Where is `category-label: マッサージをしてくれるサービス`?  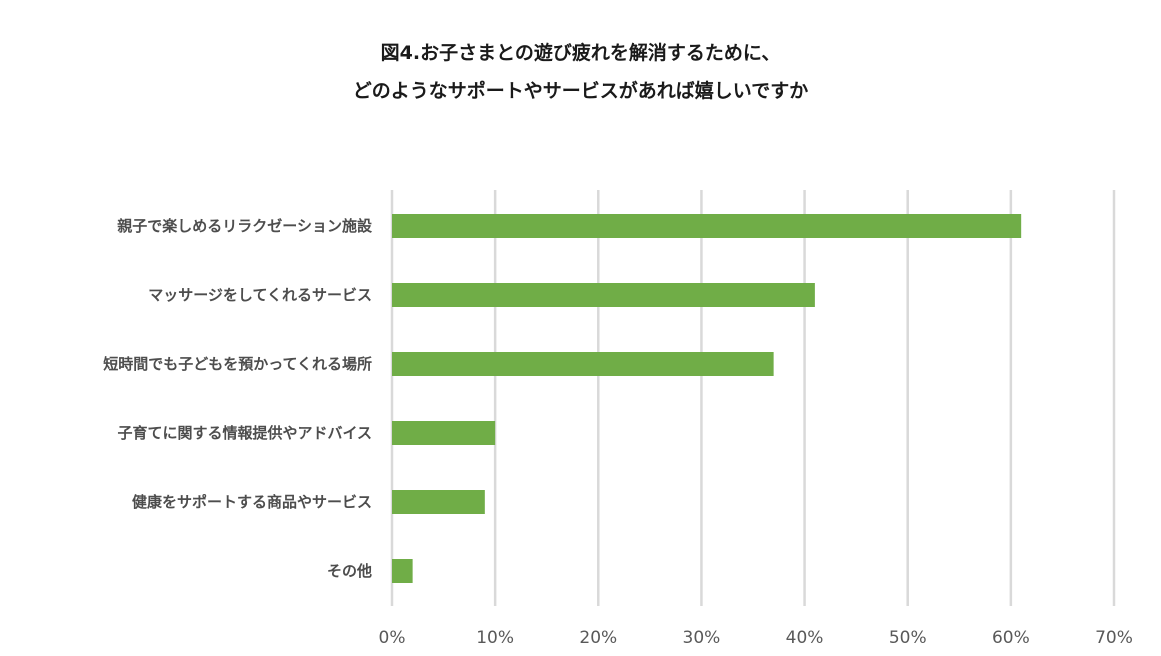 category-label: マッサージをしてくれるサービス is located at coordinates (260, 295).